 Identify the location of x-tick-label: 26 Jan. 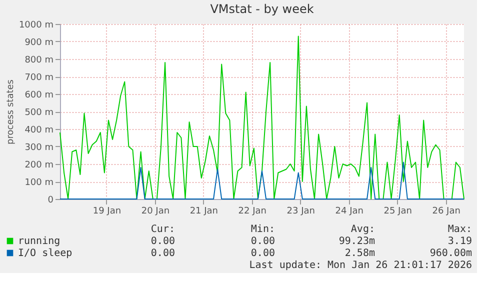
(446, 211).